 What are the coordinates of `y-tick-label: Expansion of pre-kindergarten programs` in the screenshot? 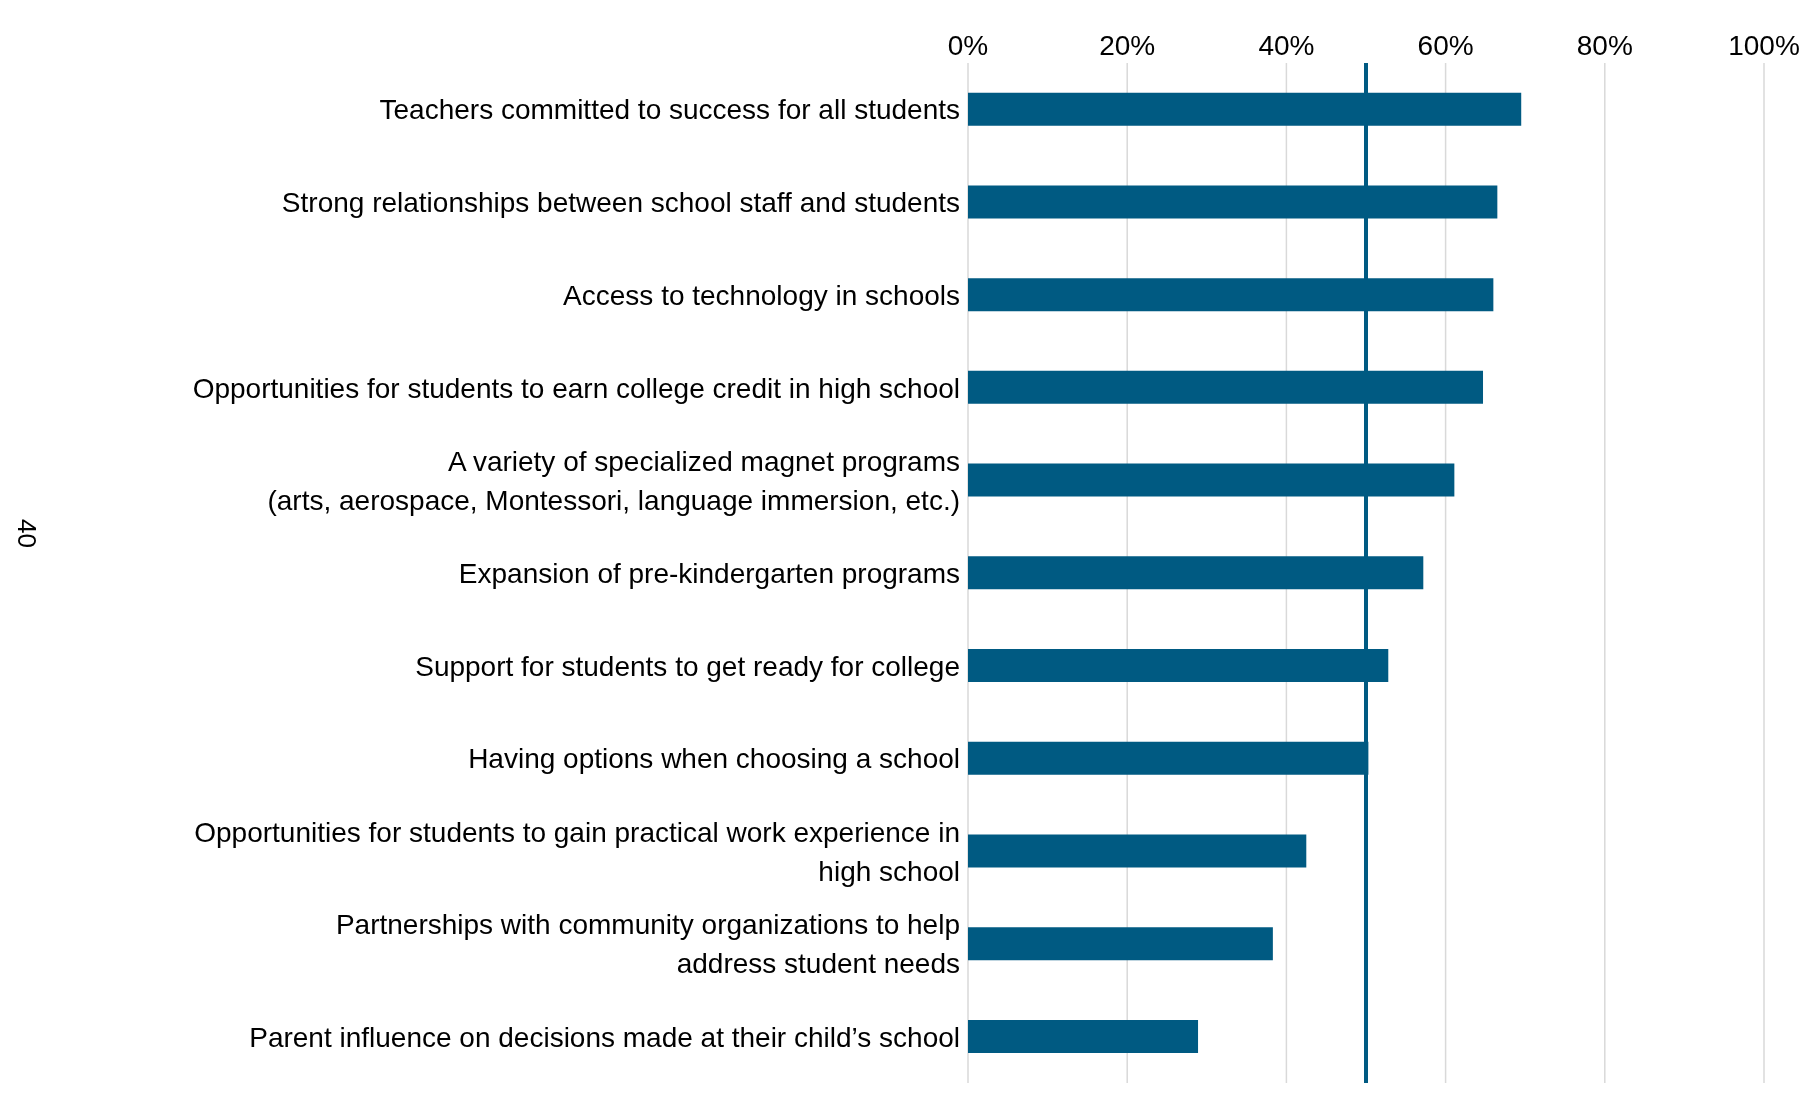 It's located at (709, 573).